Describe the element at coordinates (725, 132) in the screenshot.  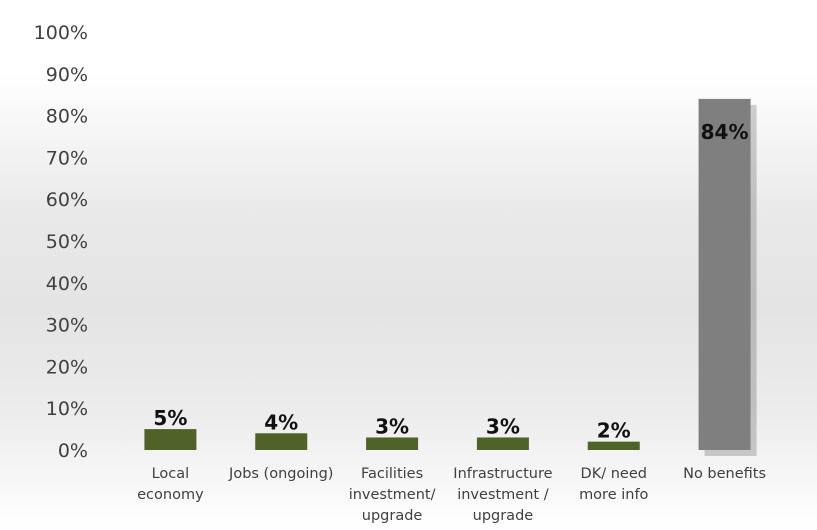
I see `data-label: 84%` at that location.